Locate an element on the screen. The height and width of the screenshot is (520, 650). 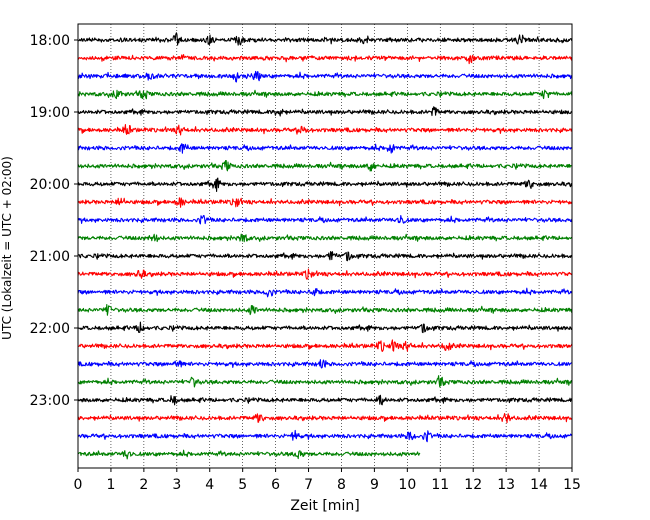
x-tick-label: 0 is located at coordinates (78, 485).